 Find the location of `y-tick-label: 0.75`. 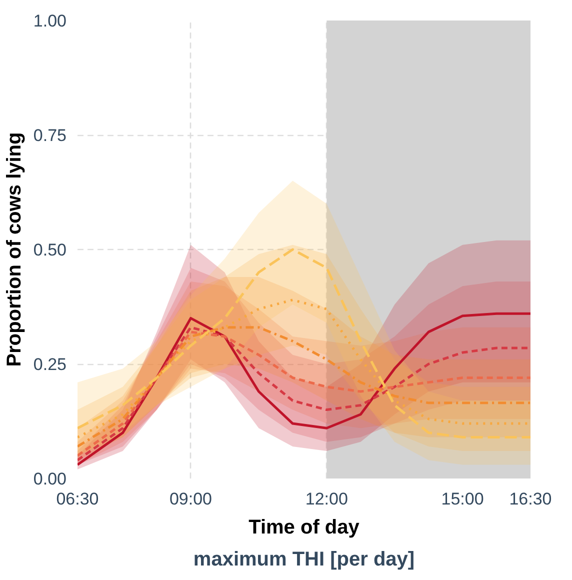

y-tick-label: 0.75 is located at coordinates (50, 135).